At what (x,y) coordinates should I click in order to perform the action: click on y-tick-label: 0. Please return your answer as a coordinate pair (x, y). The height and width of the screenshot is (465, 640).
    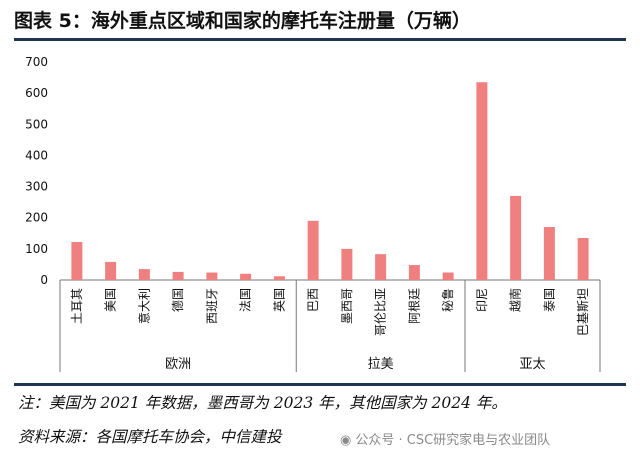
    Looking at the image, I should click on (44, 280).